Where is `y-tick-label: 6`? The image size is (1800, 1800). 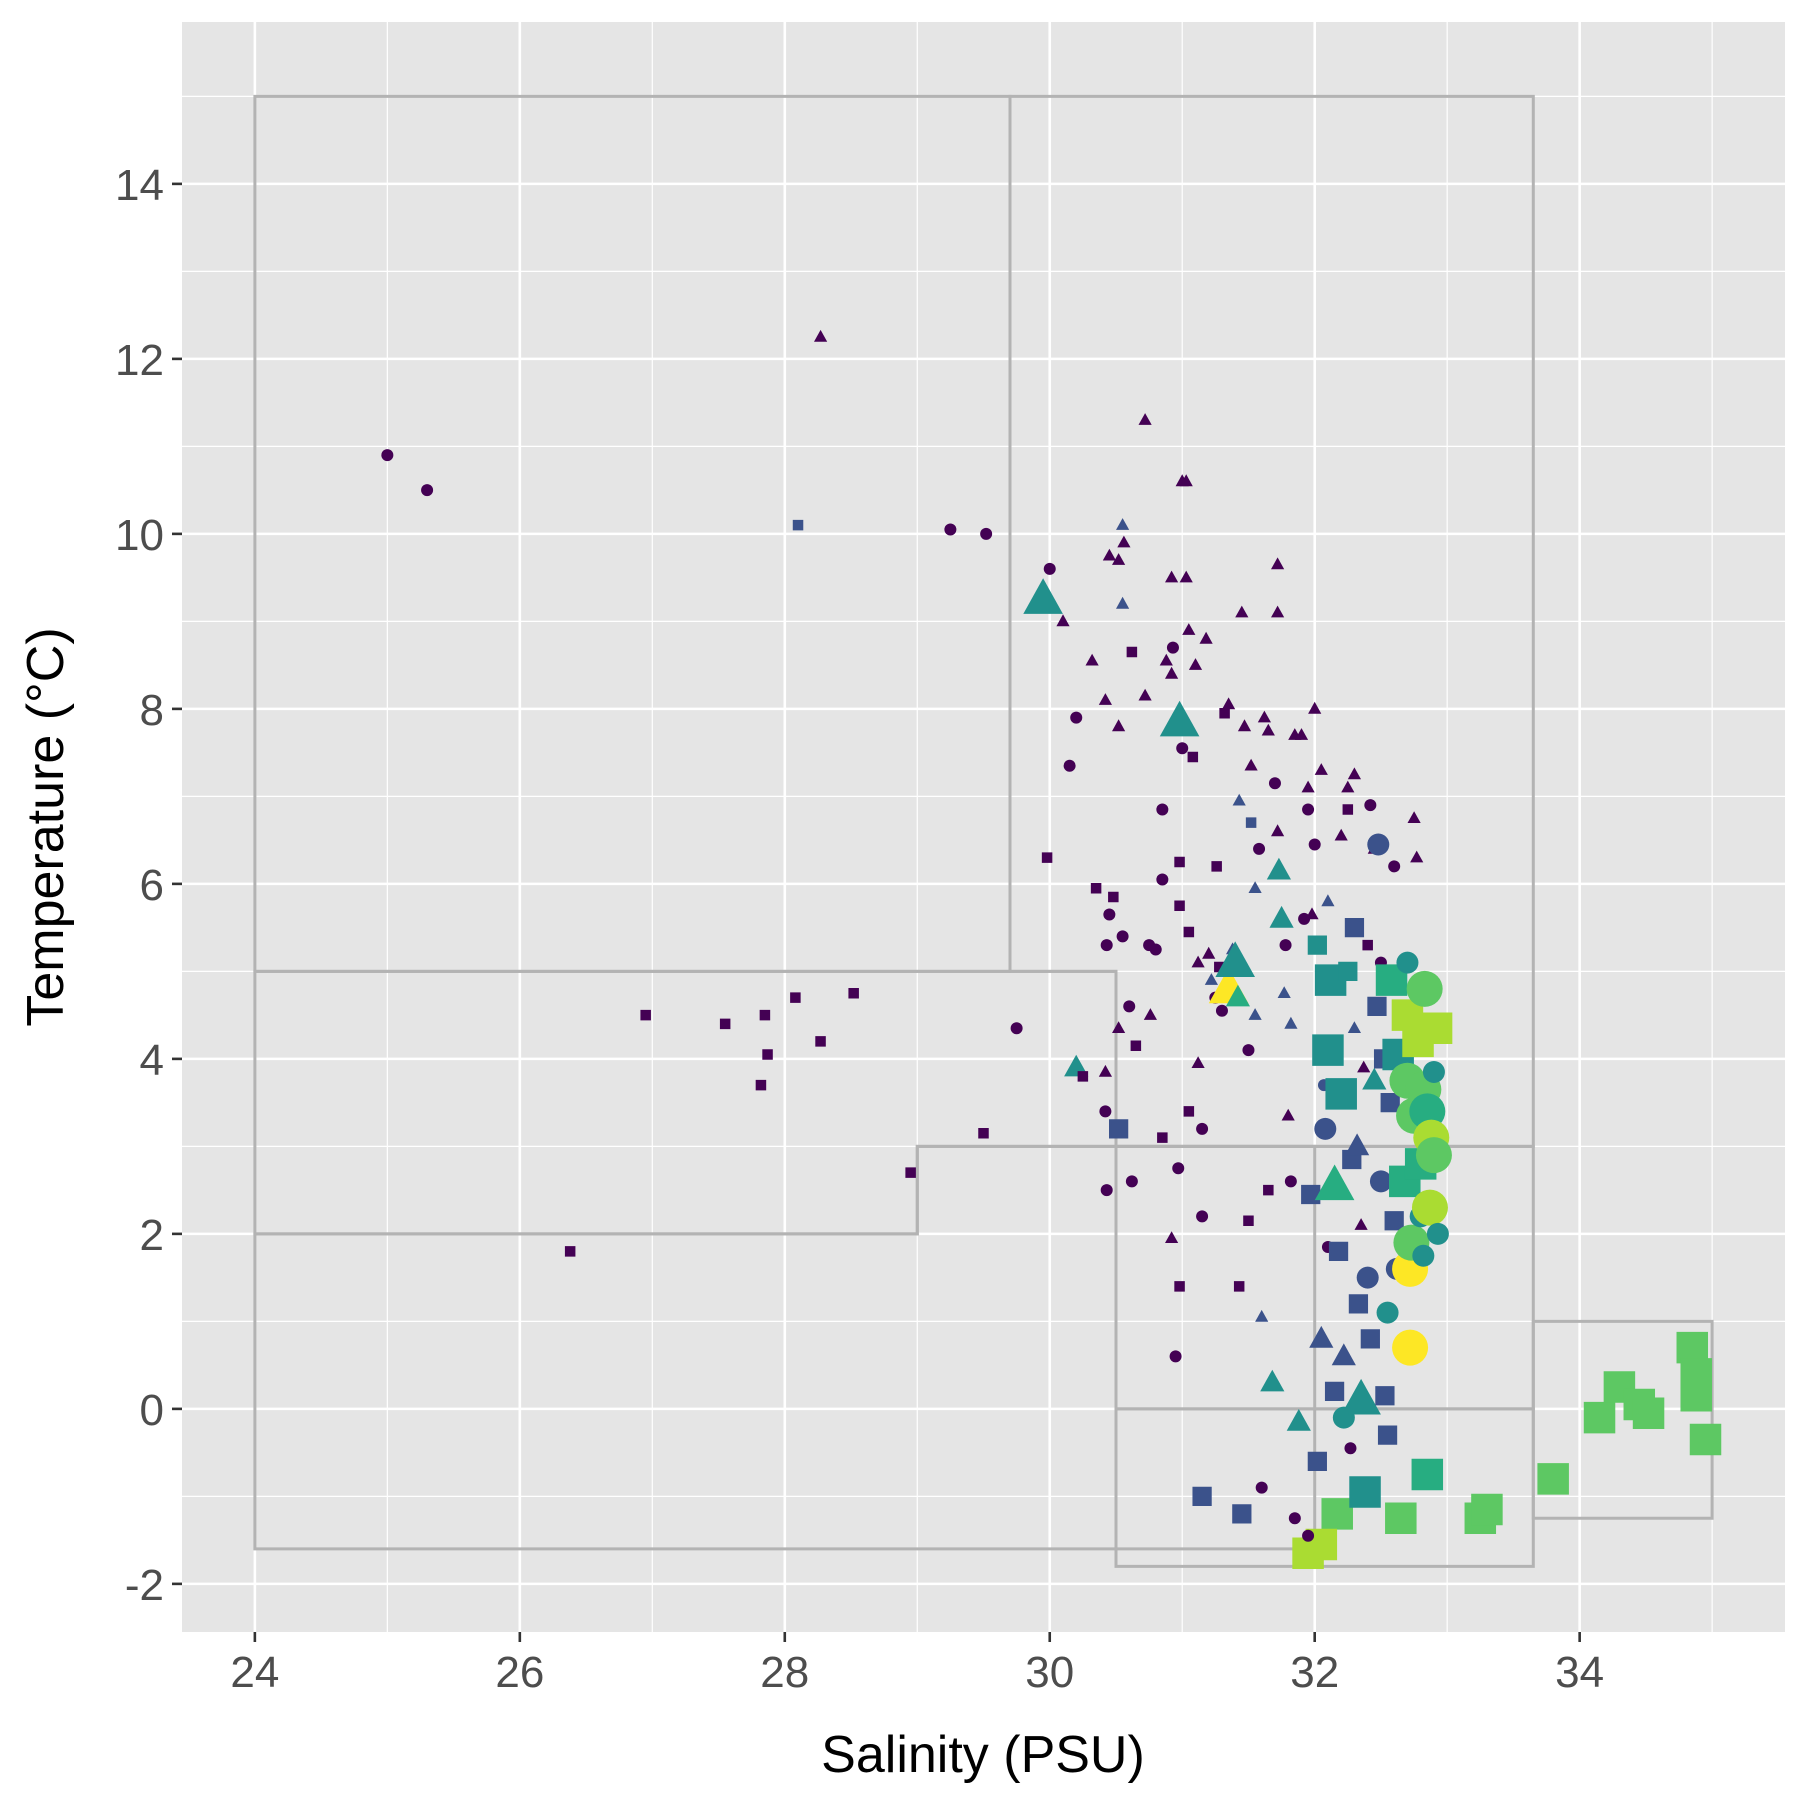 y-tick-label: 6 is located at coordinates (152, 885).